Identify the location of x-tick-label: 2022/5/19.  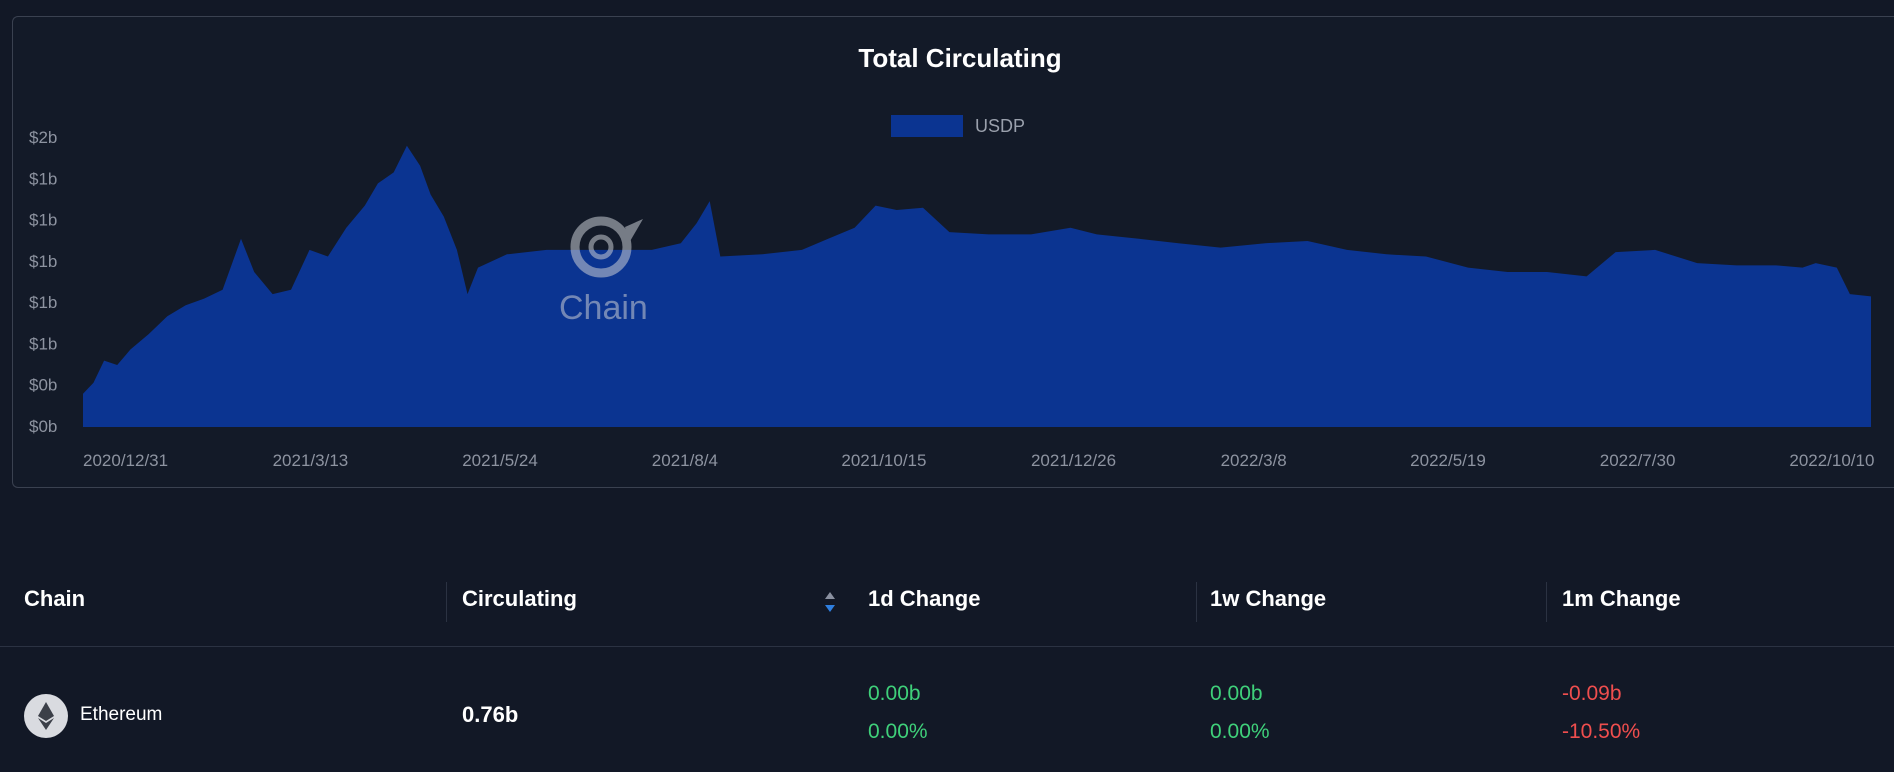
(1448, 460).